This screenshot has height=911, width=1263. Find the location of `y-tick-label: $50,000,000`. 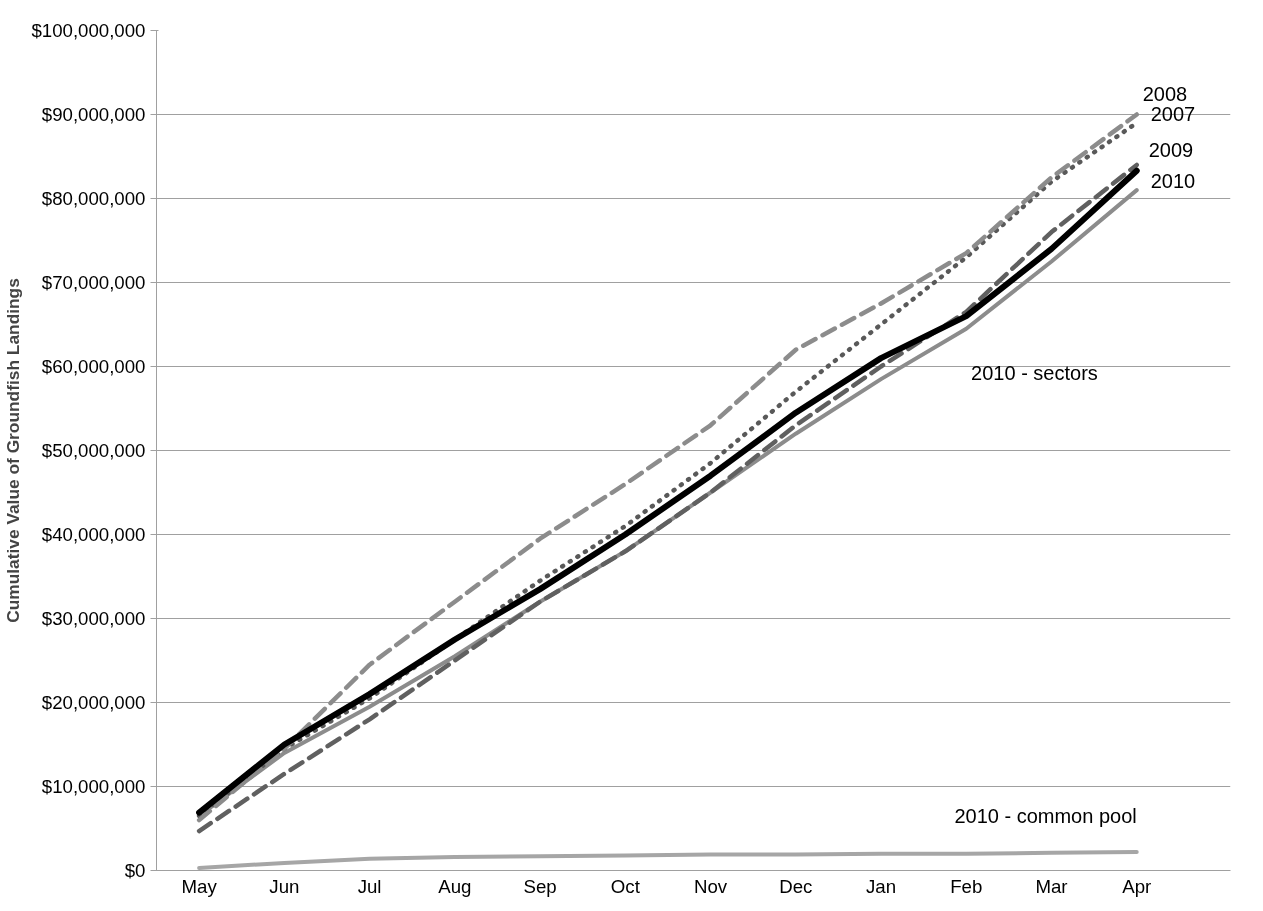

y-tick-label: $50,000,000 is located at coordinates (93, 450).